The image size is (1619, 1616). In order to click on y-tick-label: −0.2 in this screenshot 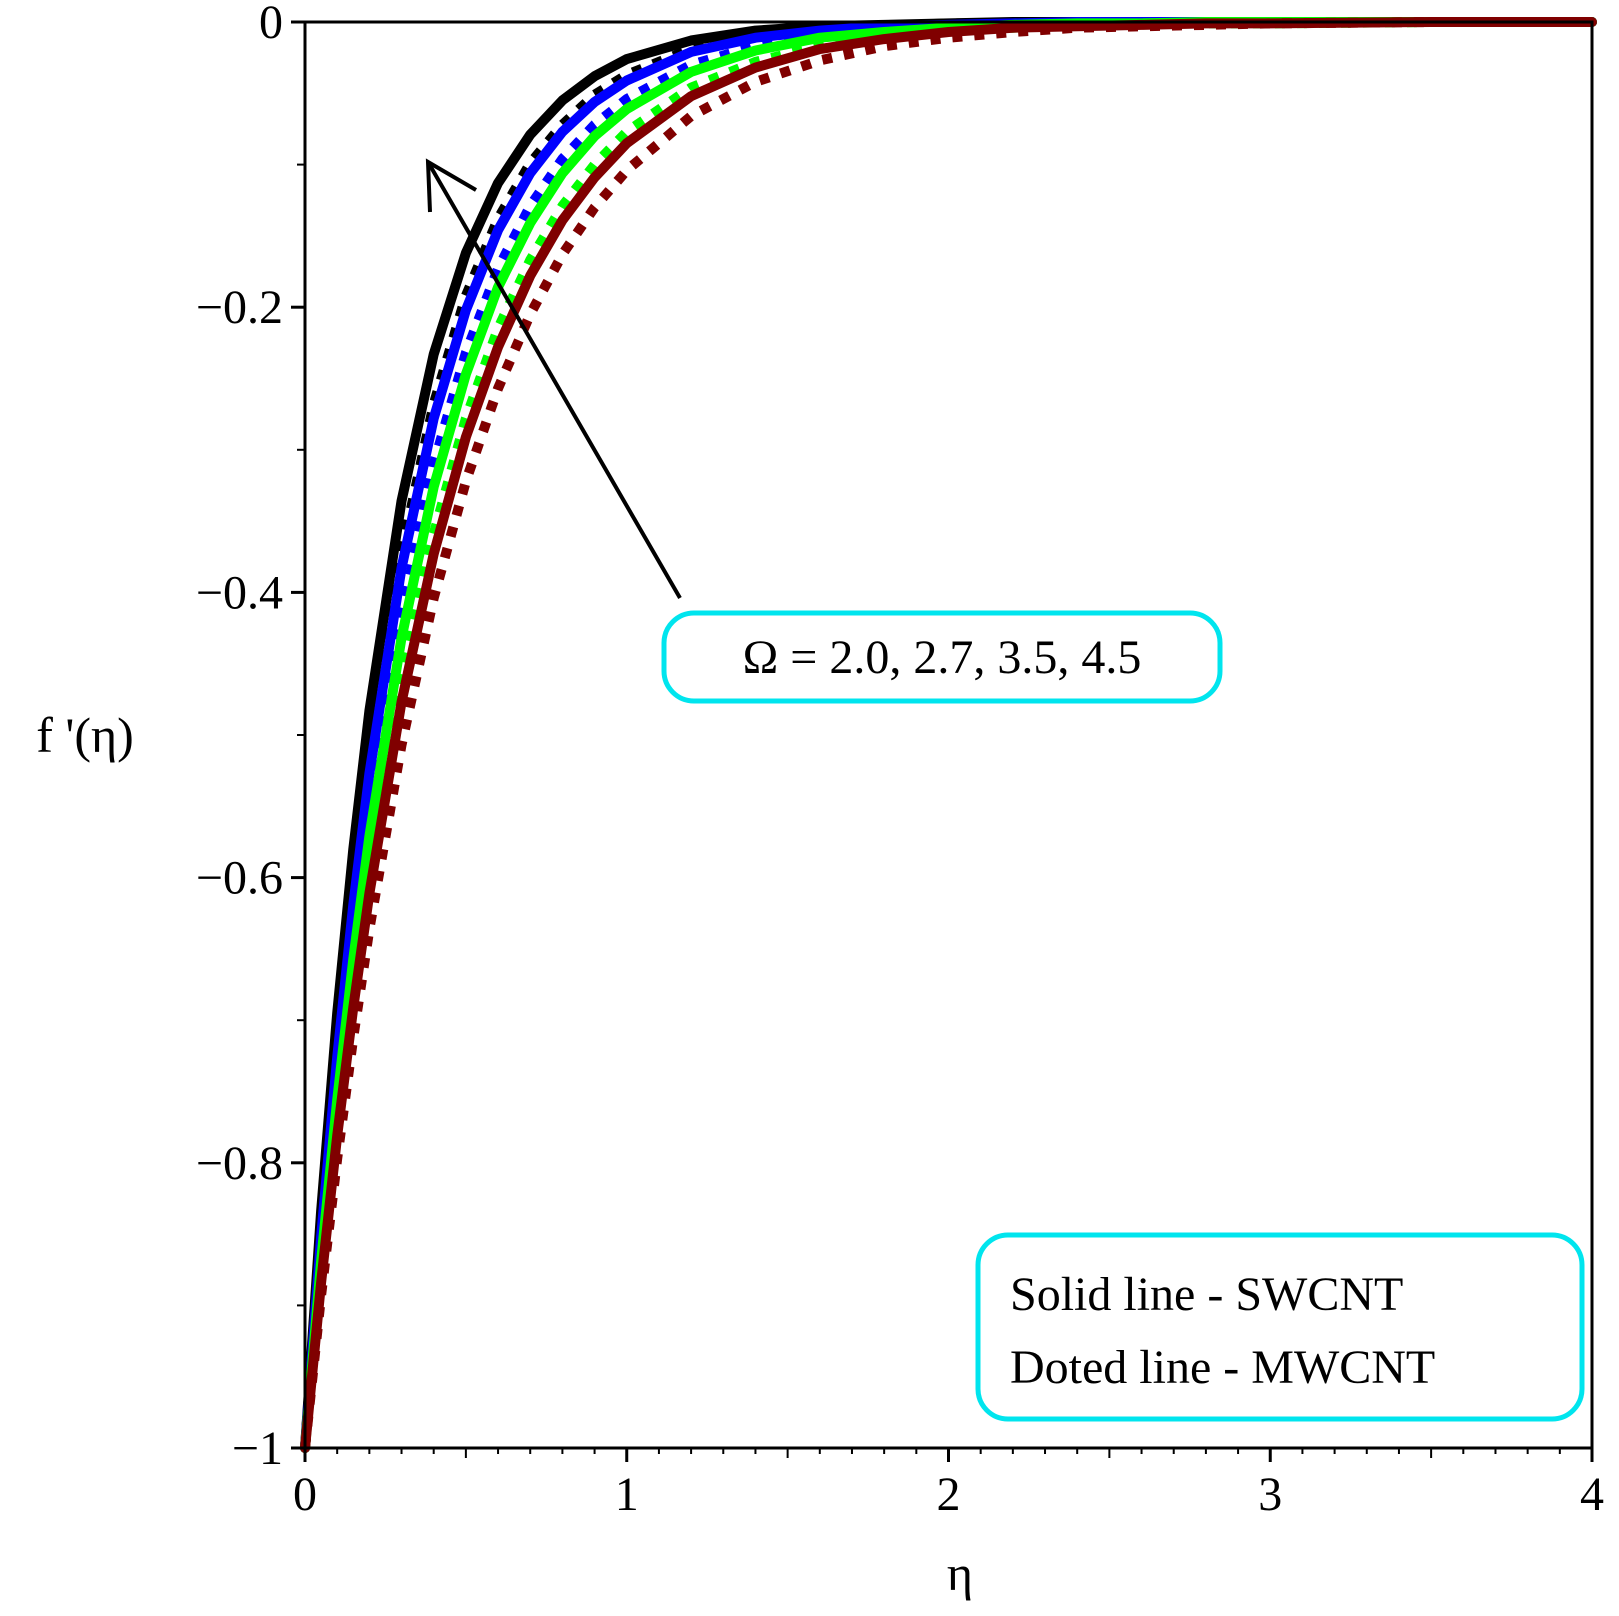, I will do `click(239, 307)`.